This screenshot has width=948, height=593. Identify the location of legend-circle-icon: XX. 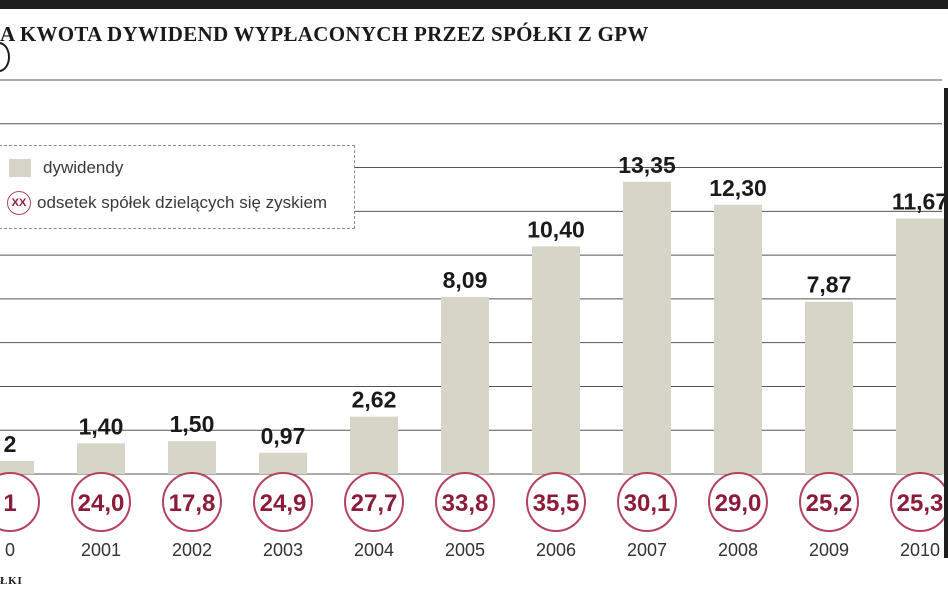
(19, 203).